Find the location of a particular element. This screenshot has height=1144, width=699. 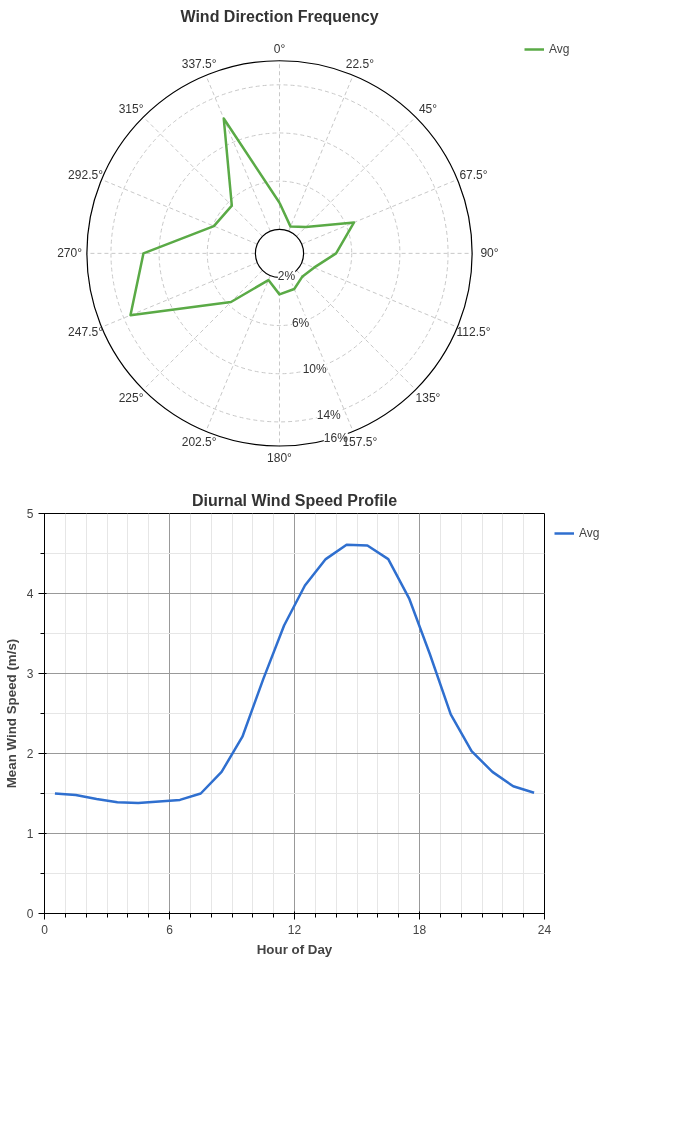

y-tick-label: 0 is located at coordinates (30, 914).